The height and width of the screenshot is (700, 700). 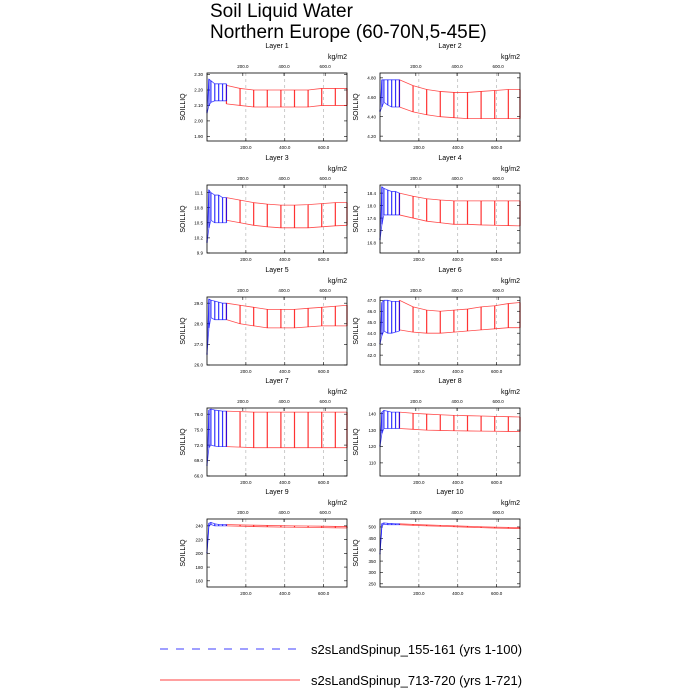 I want to click on y-tick-label: 400, so click(x=372, y=549).